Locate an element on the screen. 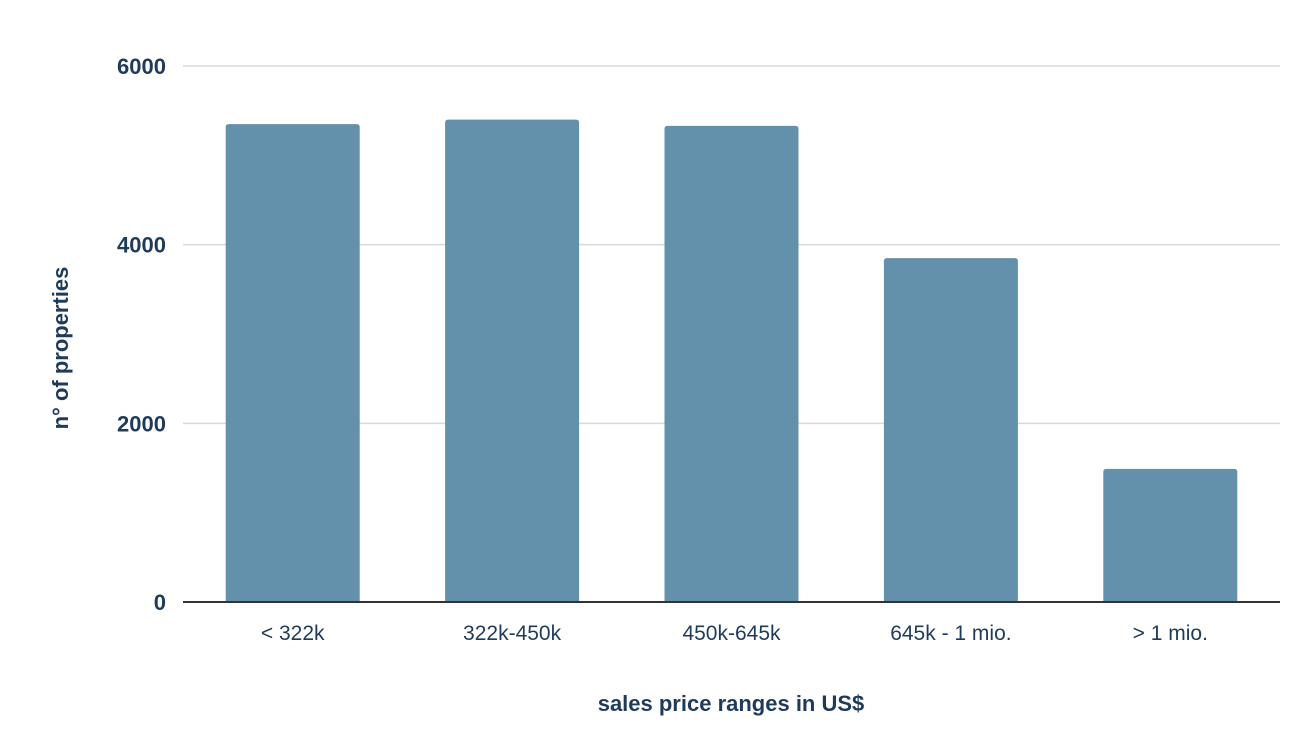 The image size is (1310, 756). y-tick-label: 6000 is located at coordinates (141, 66).